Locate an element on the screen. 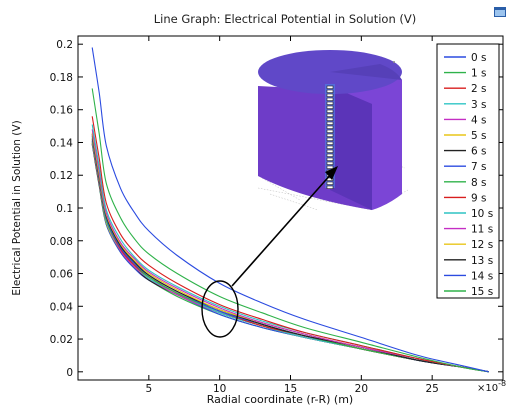 This screenshot has height=409, width=511. x-tick-label: 25 is located at coordinates (431, 389).